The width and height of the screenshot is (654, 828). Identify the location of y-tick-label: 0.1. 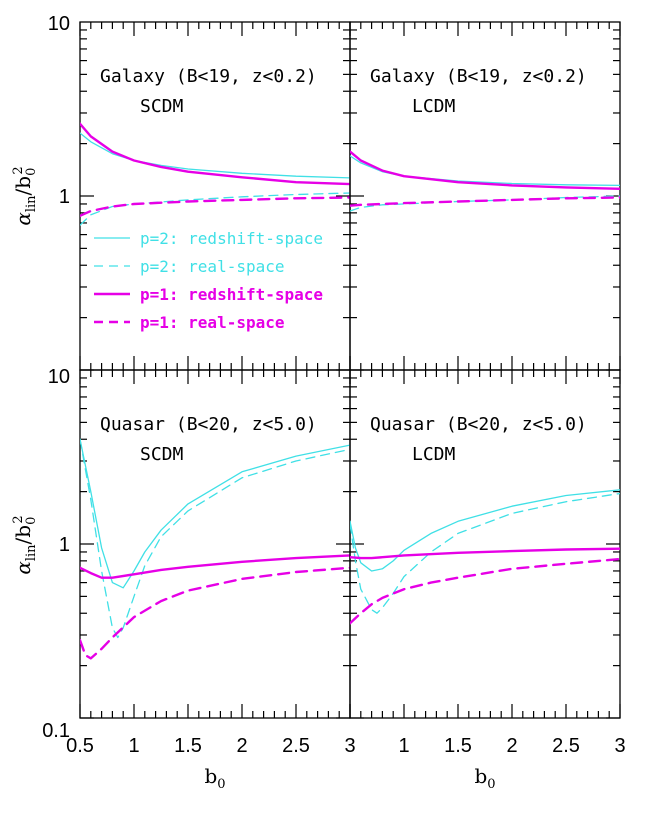
(56, 731).